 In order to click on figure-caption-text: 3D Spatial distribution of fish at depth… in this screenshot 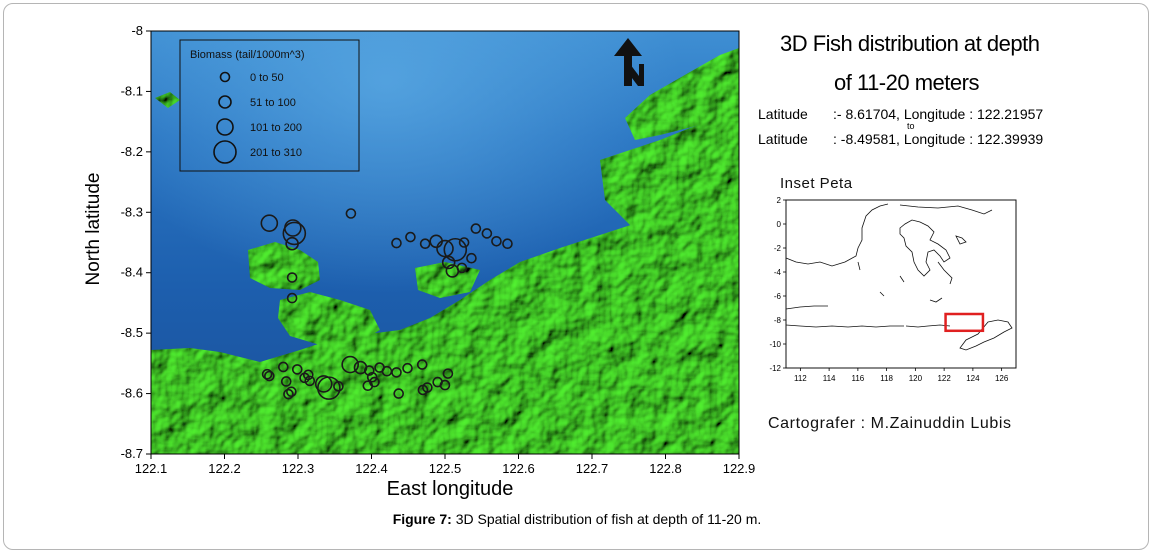, I will do `click(606, 519)`.